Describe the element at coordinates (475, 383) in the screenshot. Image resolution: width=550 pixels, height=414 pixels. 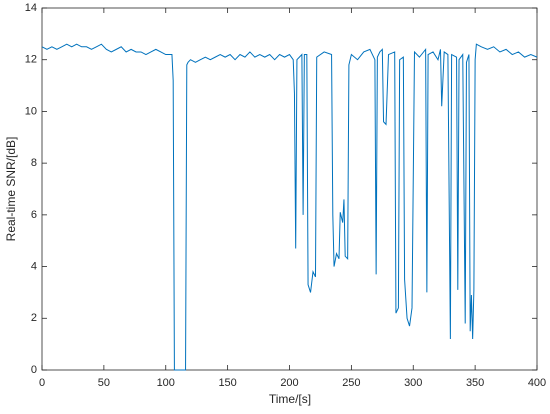
I see `x-tick-label: 350` at that location.